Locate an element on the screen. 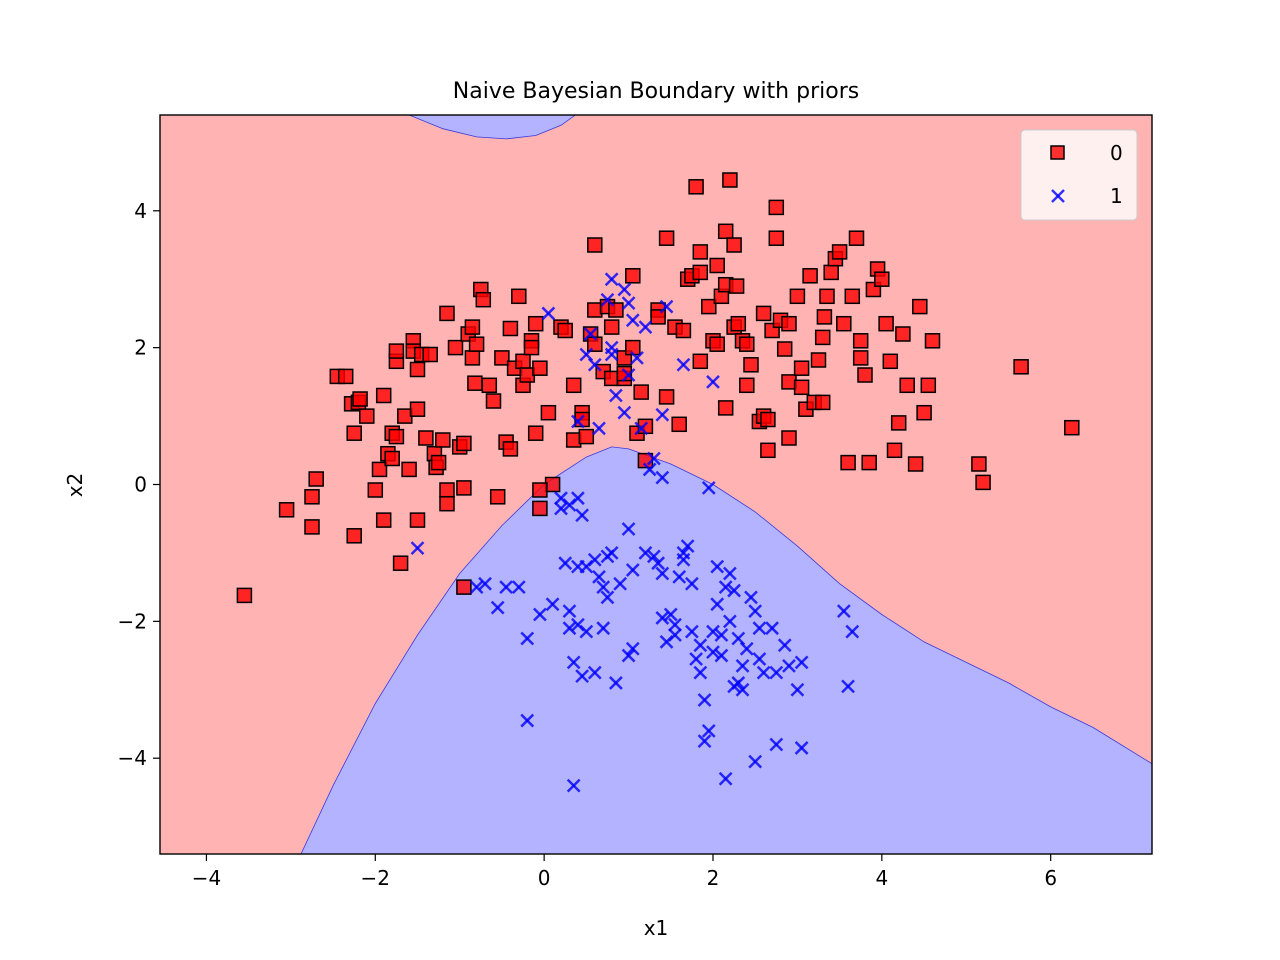 The width and height of the screenshot is (1280, 960). x-tick-label: 4 is located at coordinates (881, 878).